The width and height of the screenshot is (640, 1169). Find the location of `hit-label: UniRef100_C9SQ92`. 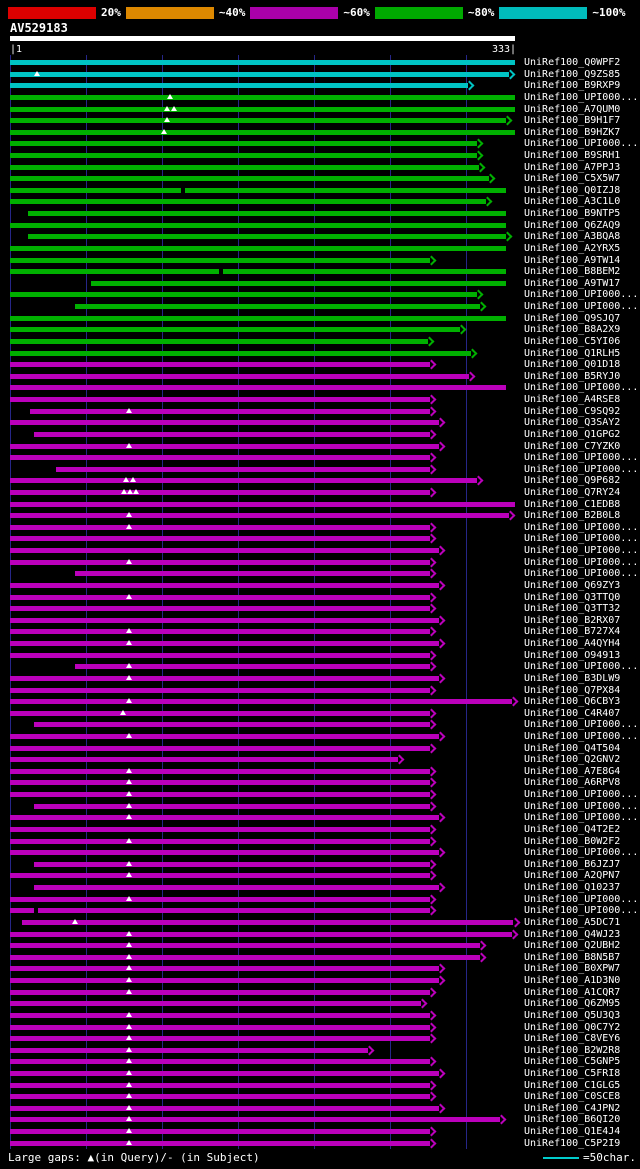

hit-label: UniRef100_C9SQ92 is located at coordinates (572, 411).